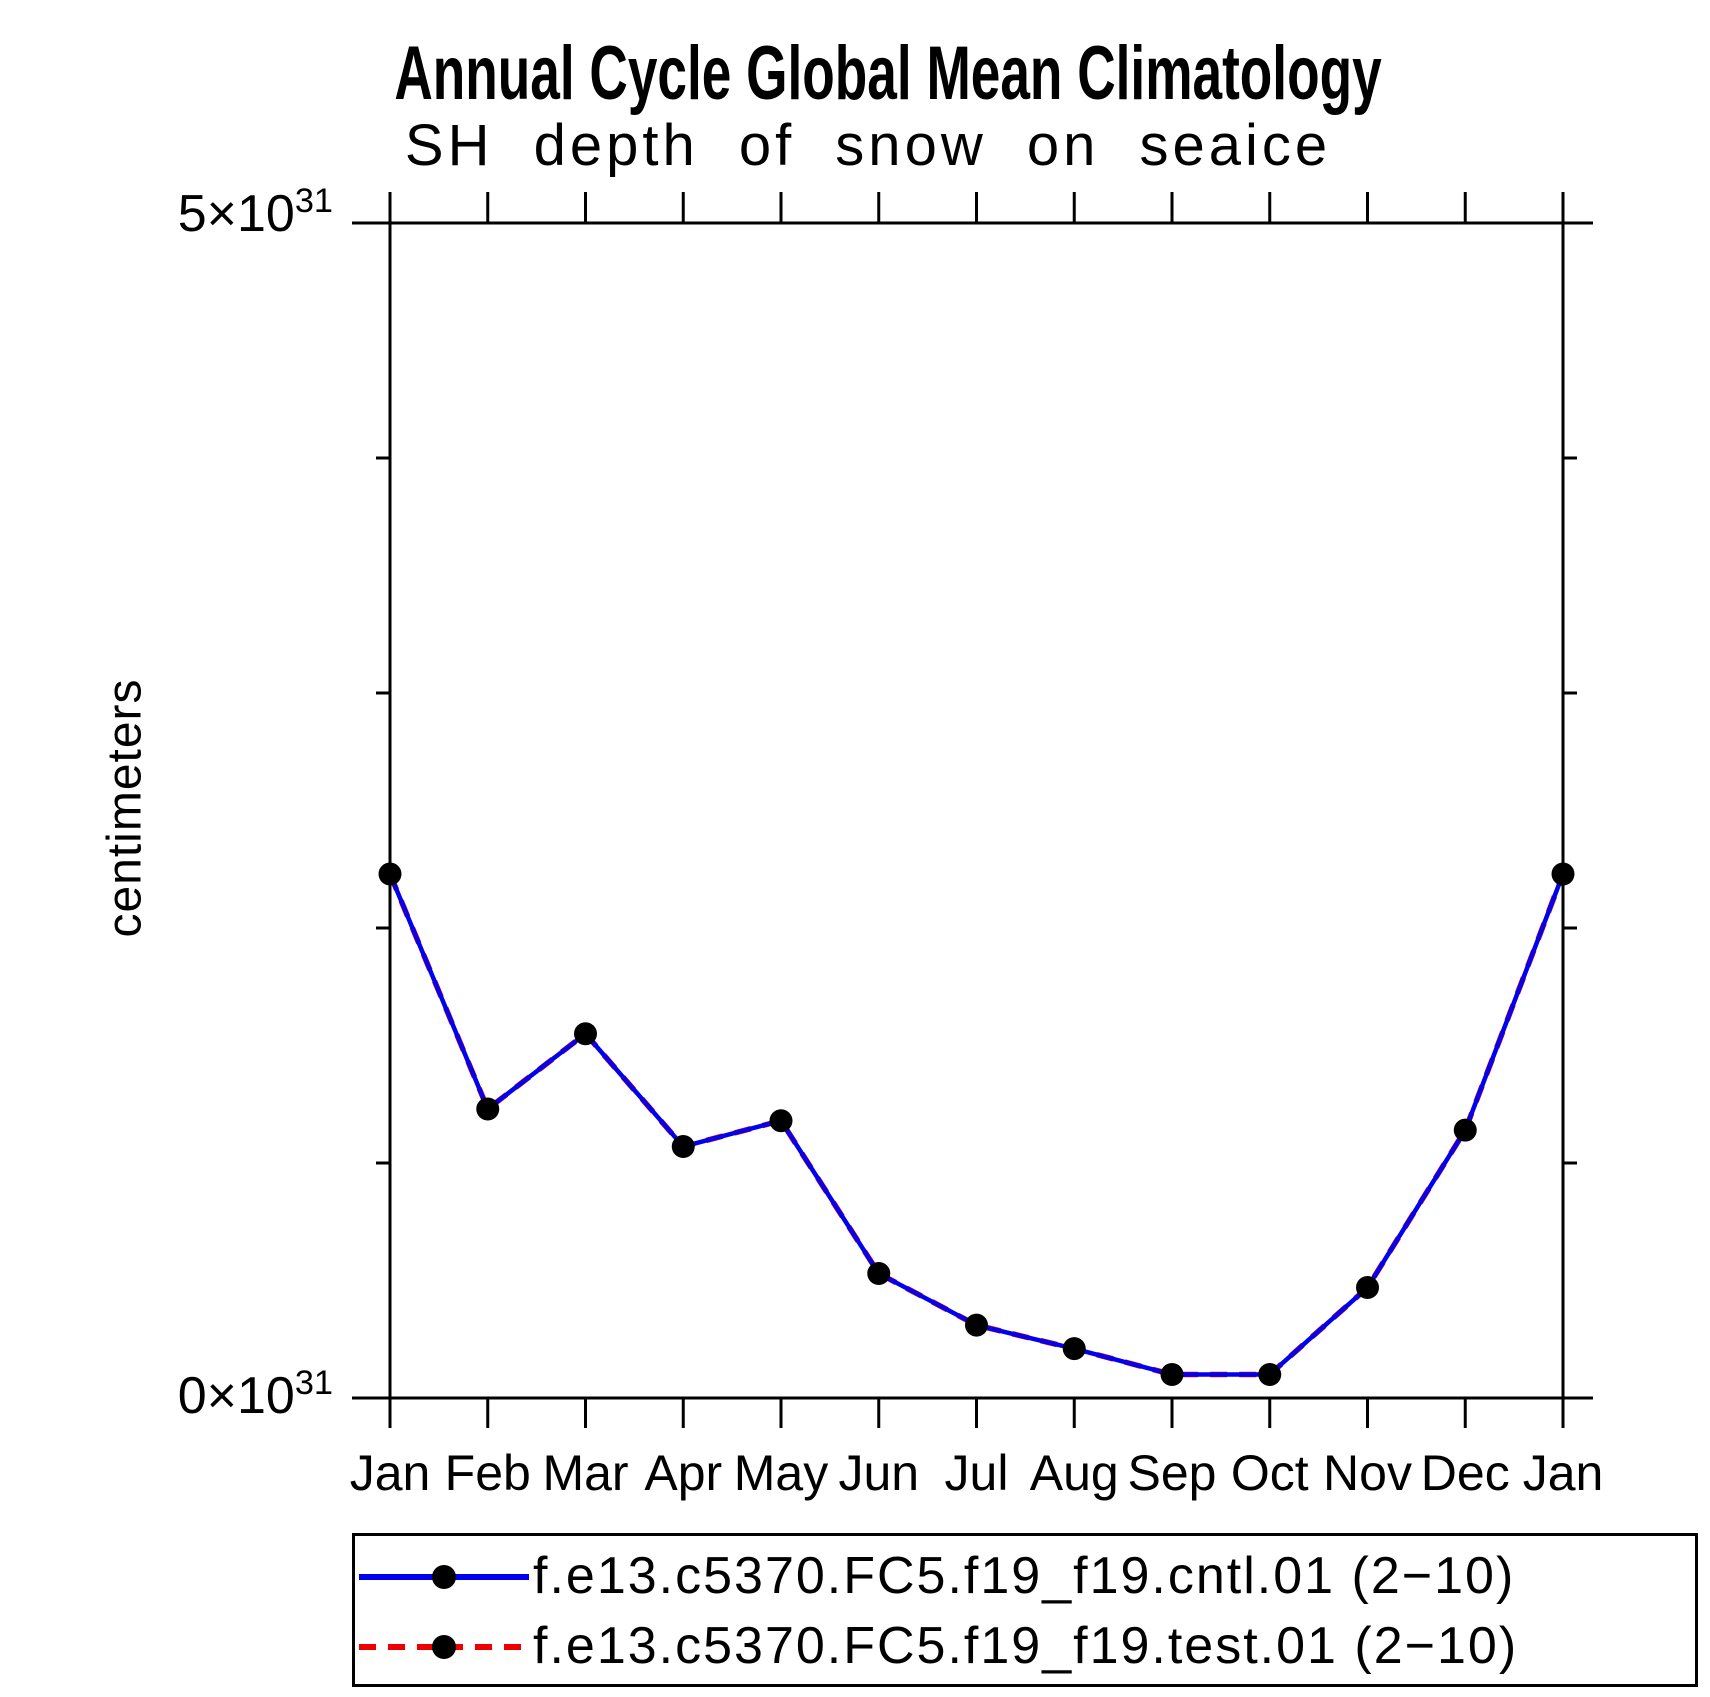 The image size is (1710, 1697). I want to click on y-tick-label-min: 0×1031, so click(255, 1395).